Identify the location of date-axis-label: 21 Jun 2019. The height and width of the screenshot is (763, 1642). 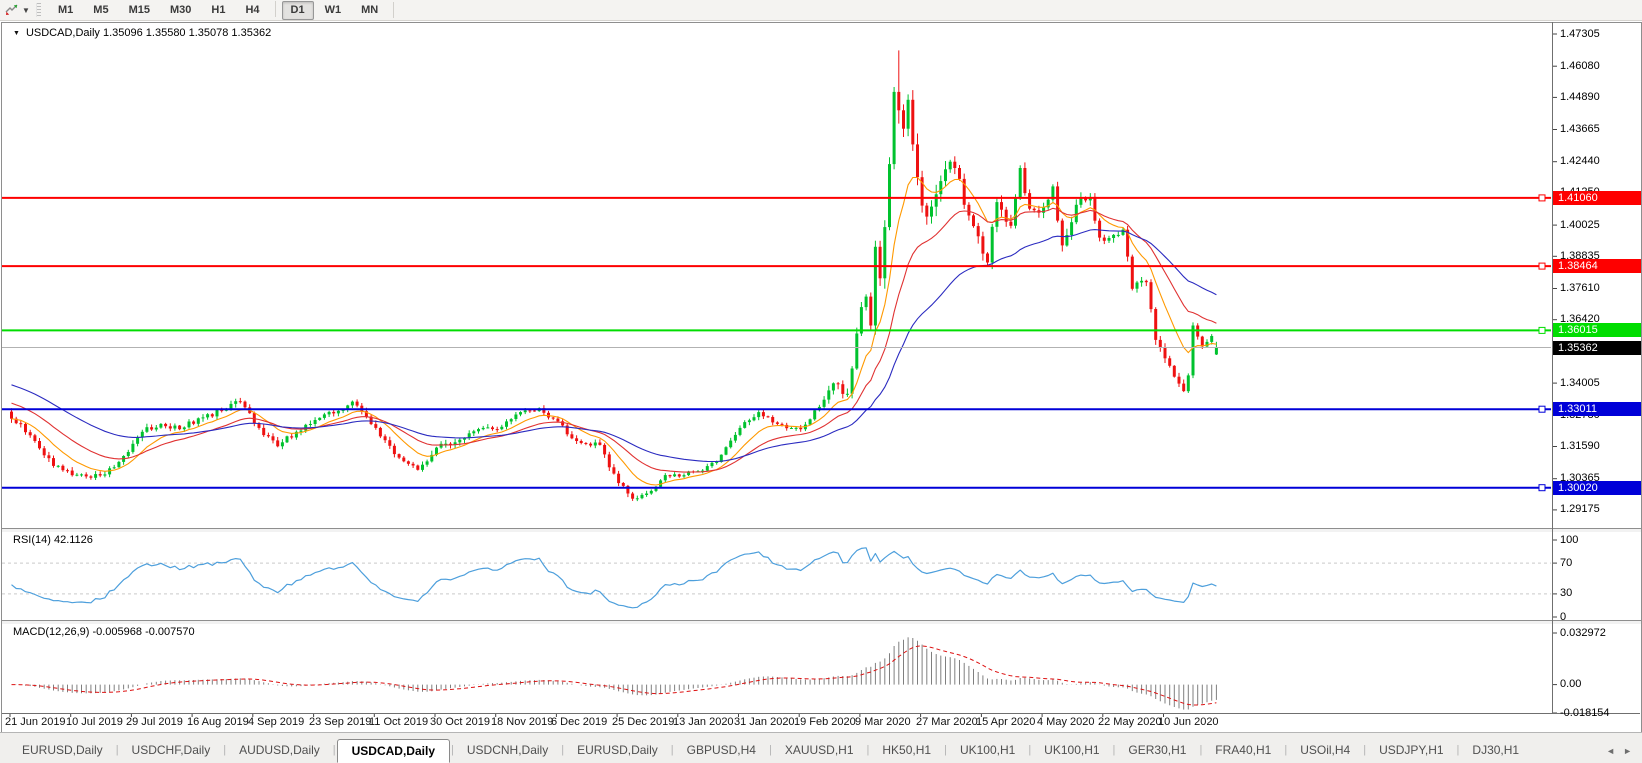
(35, 722).